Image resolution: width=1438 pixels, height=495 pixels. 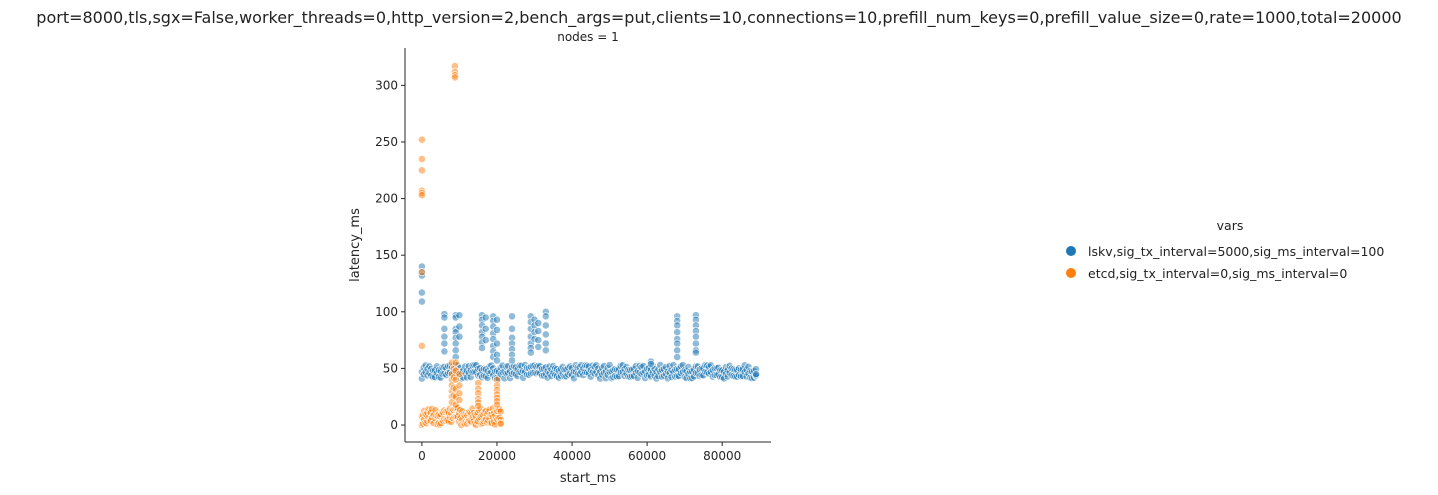 I want to click on legend-label-etcd: etcd,sig_tx_interval=0,sig_ms_interval=0, so click(x=1218, y=273).